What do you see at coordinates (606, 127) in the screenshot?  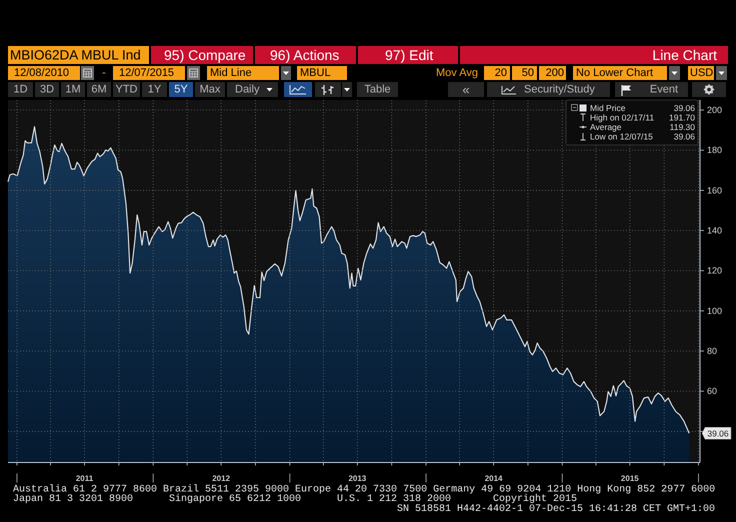 I see `annotation: Average` at bounding box center [606, 127].